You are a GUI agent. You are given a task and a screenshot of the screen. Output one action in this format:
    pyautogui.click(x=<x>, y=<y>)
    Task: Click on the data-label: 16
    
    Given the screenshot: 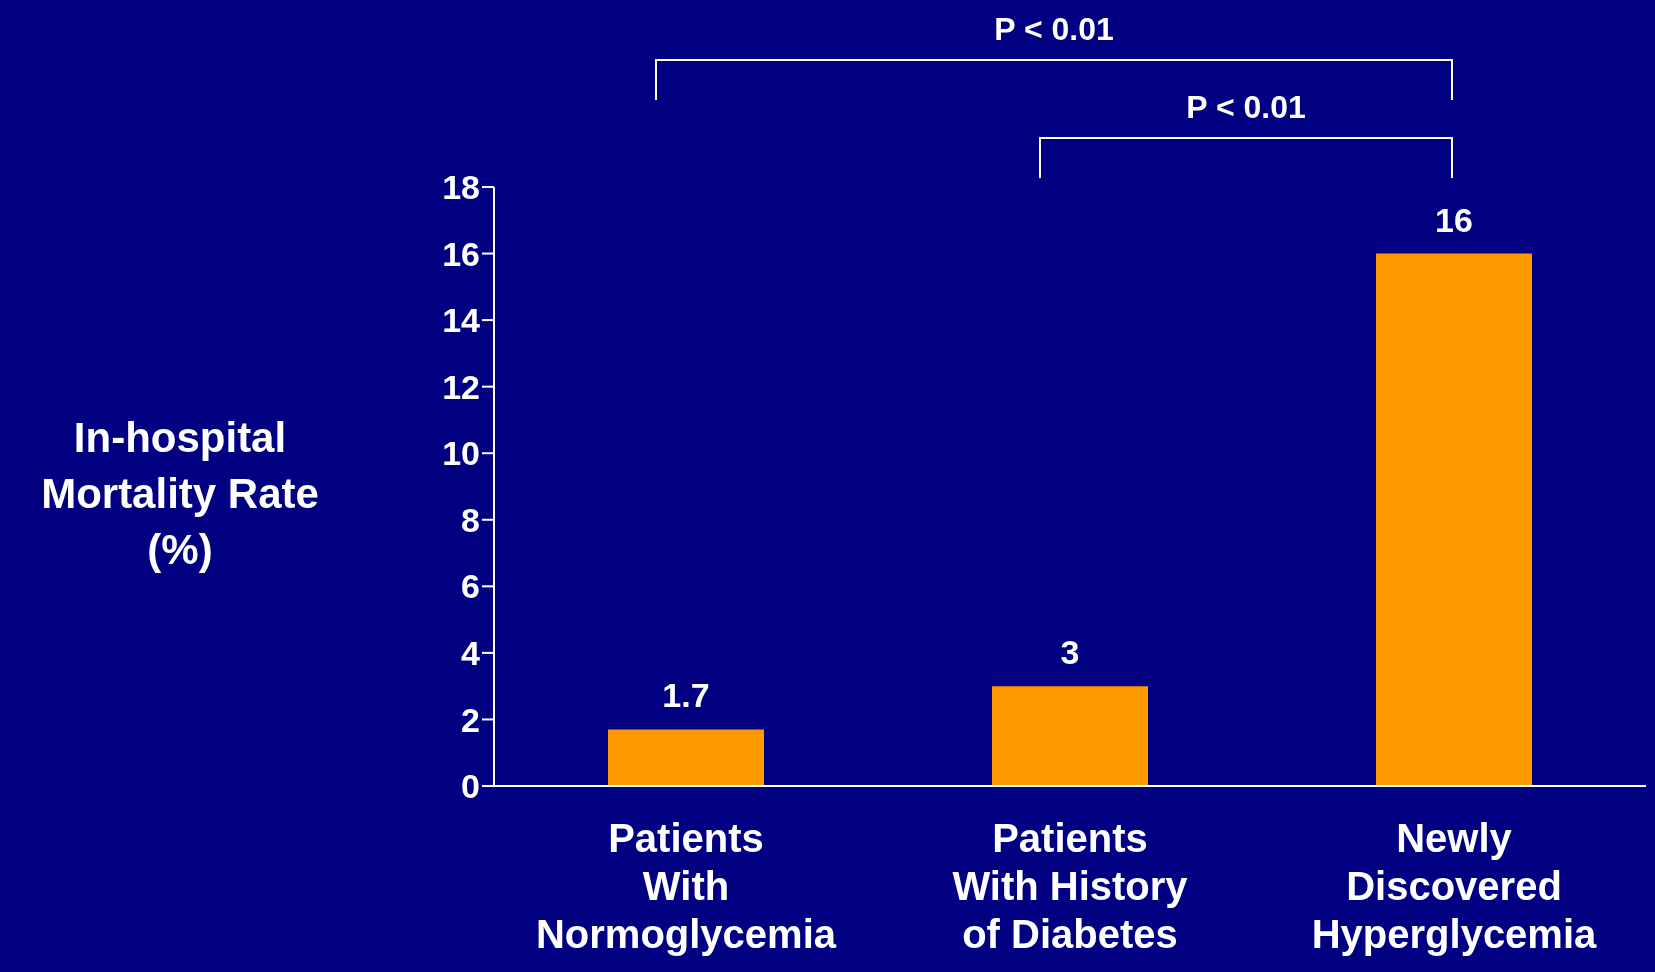 What is the action you would take?
    pyautogui.click(x=1454, y=219)
    